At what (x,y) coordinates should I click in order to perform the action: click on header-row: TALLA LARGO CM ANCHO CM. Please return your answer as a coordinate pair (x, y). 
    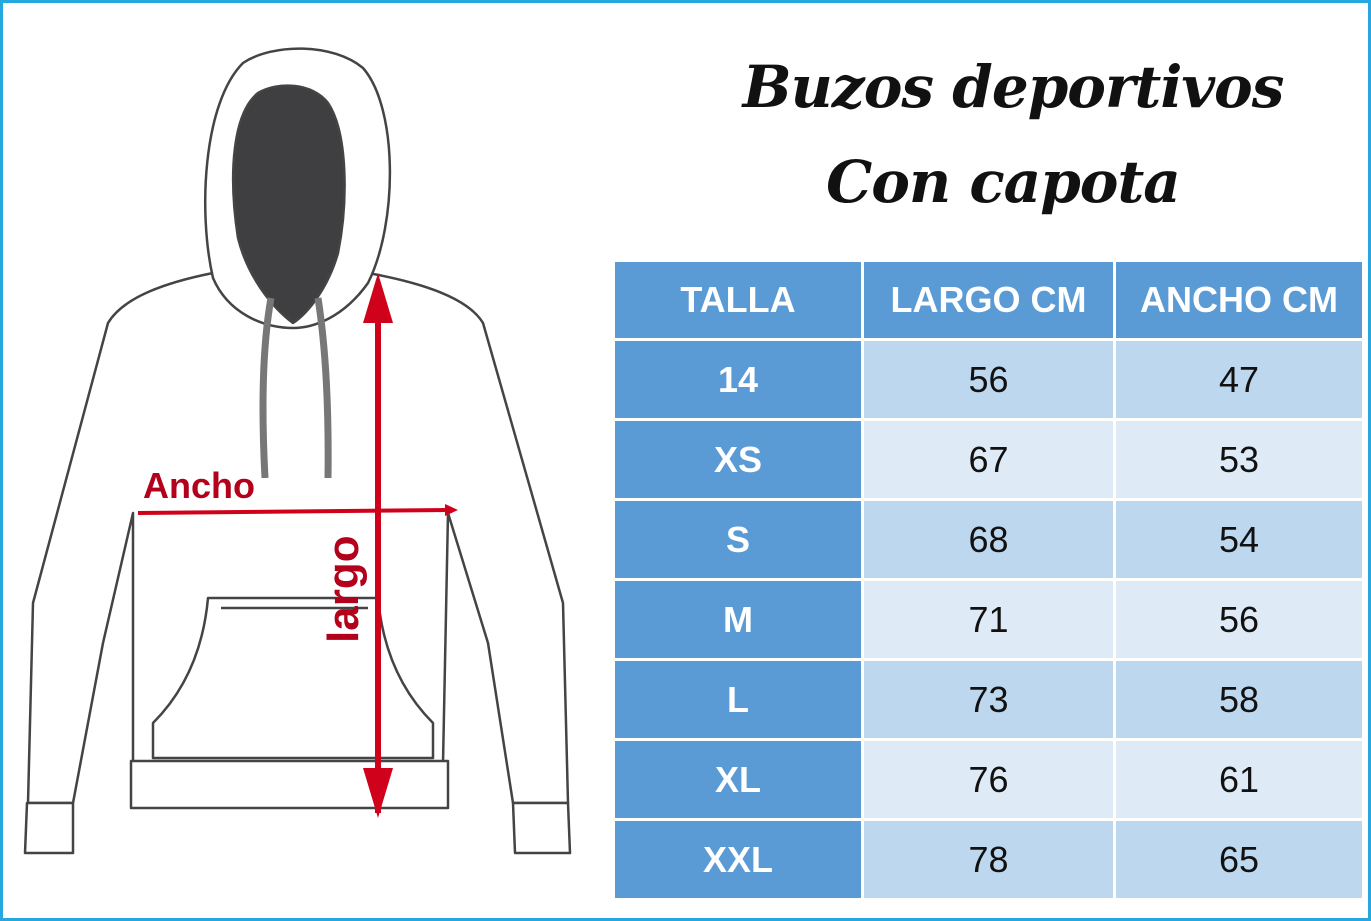
    Looking at the image, I should click on (988, 300).